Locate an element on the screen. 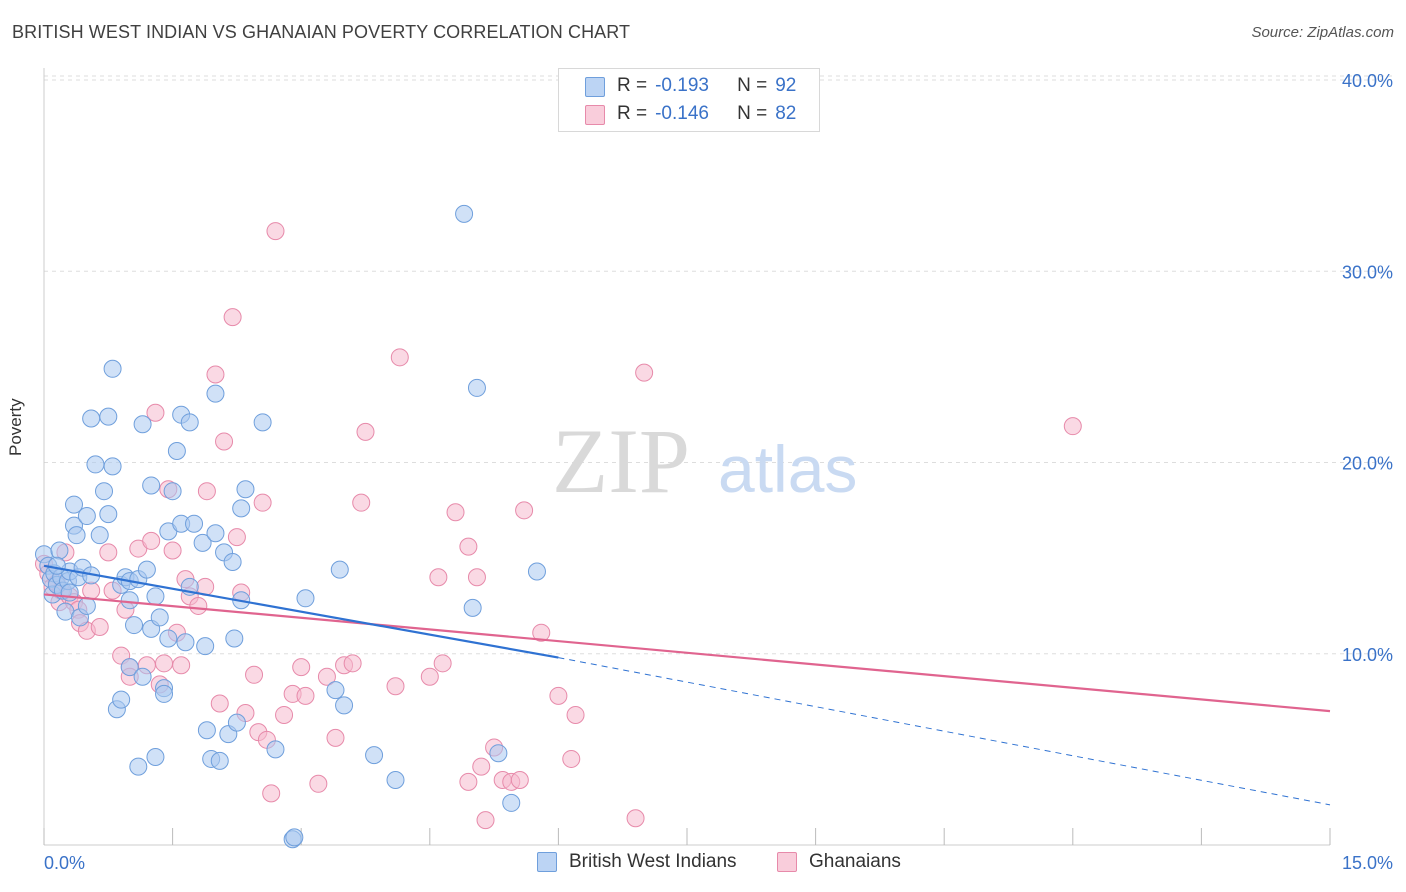  legend-r-value-blue: -0.193 is located at coordinates (682, 85).